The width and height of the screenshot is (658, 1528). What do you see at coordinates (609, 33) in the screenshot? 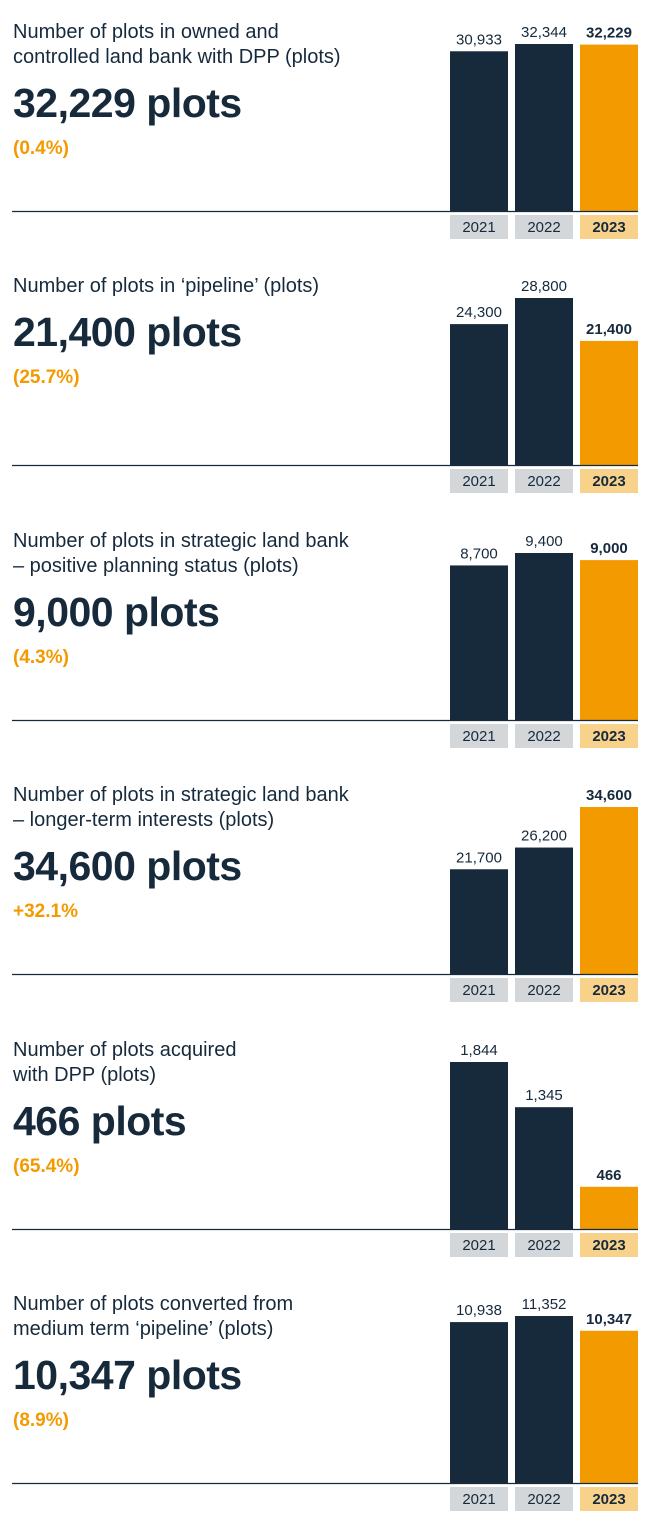
I see `bar-value-label: 32,229` at bounding box center [609, 33].